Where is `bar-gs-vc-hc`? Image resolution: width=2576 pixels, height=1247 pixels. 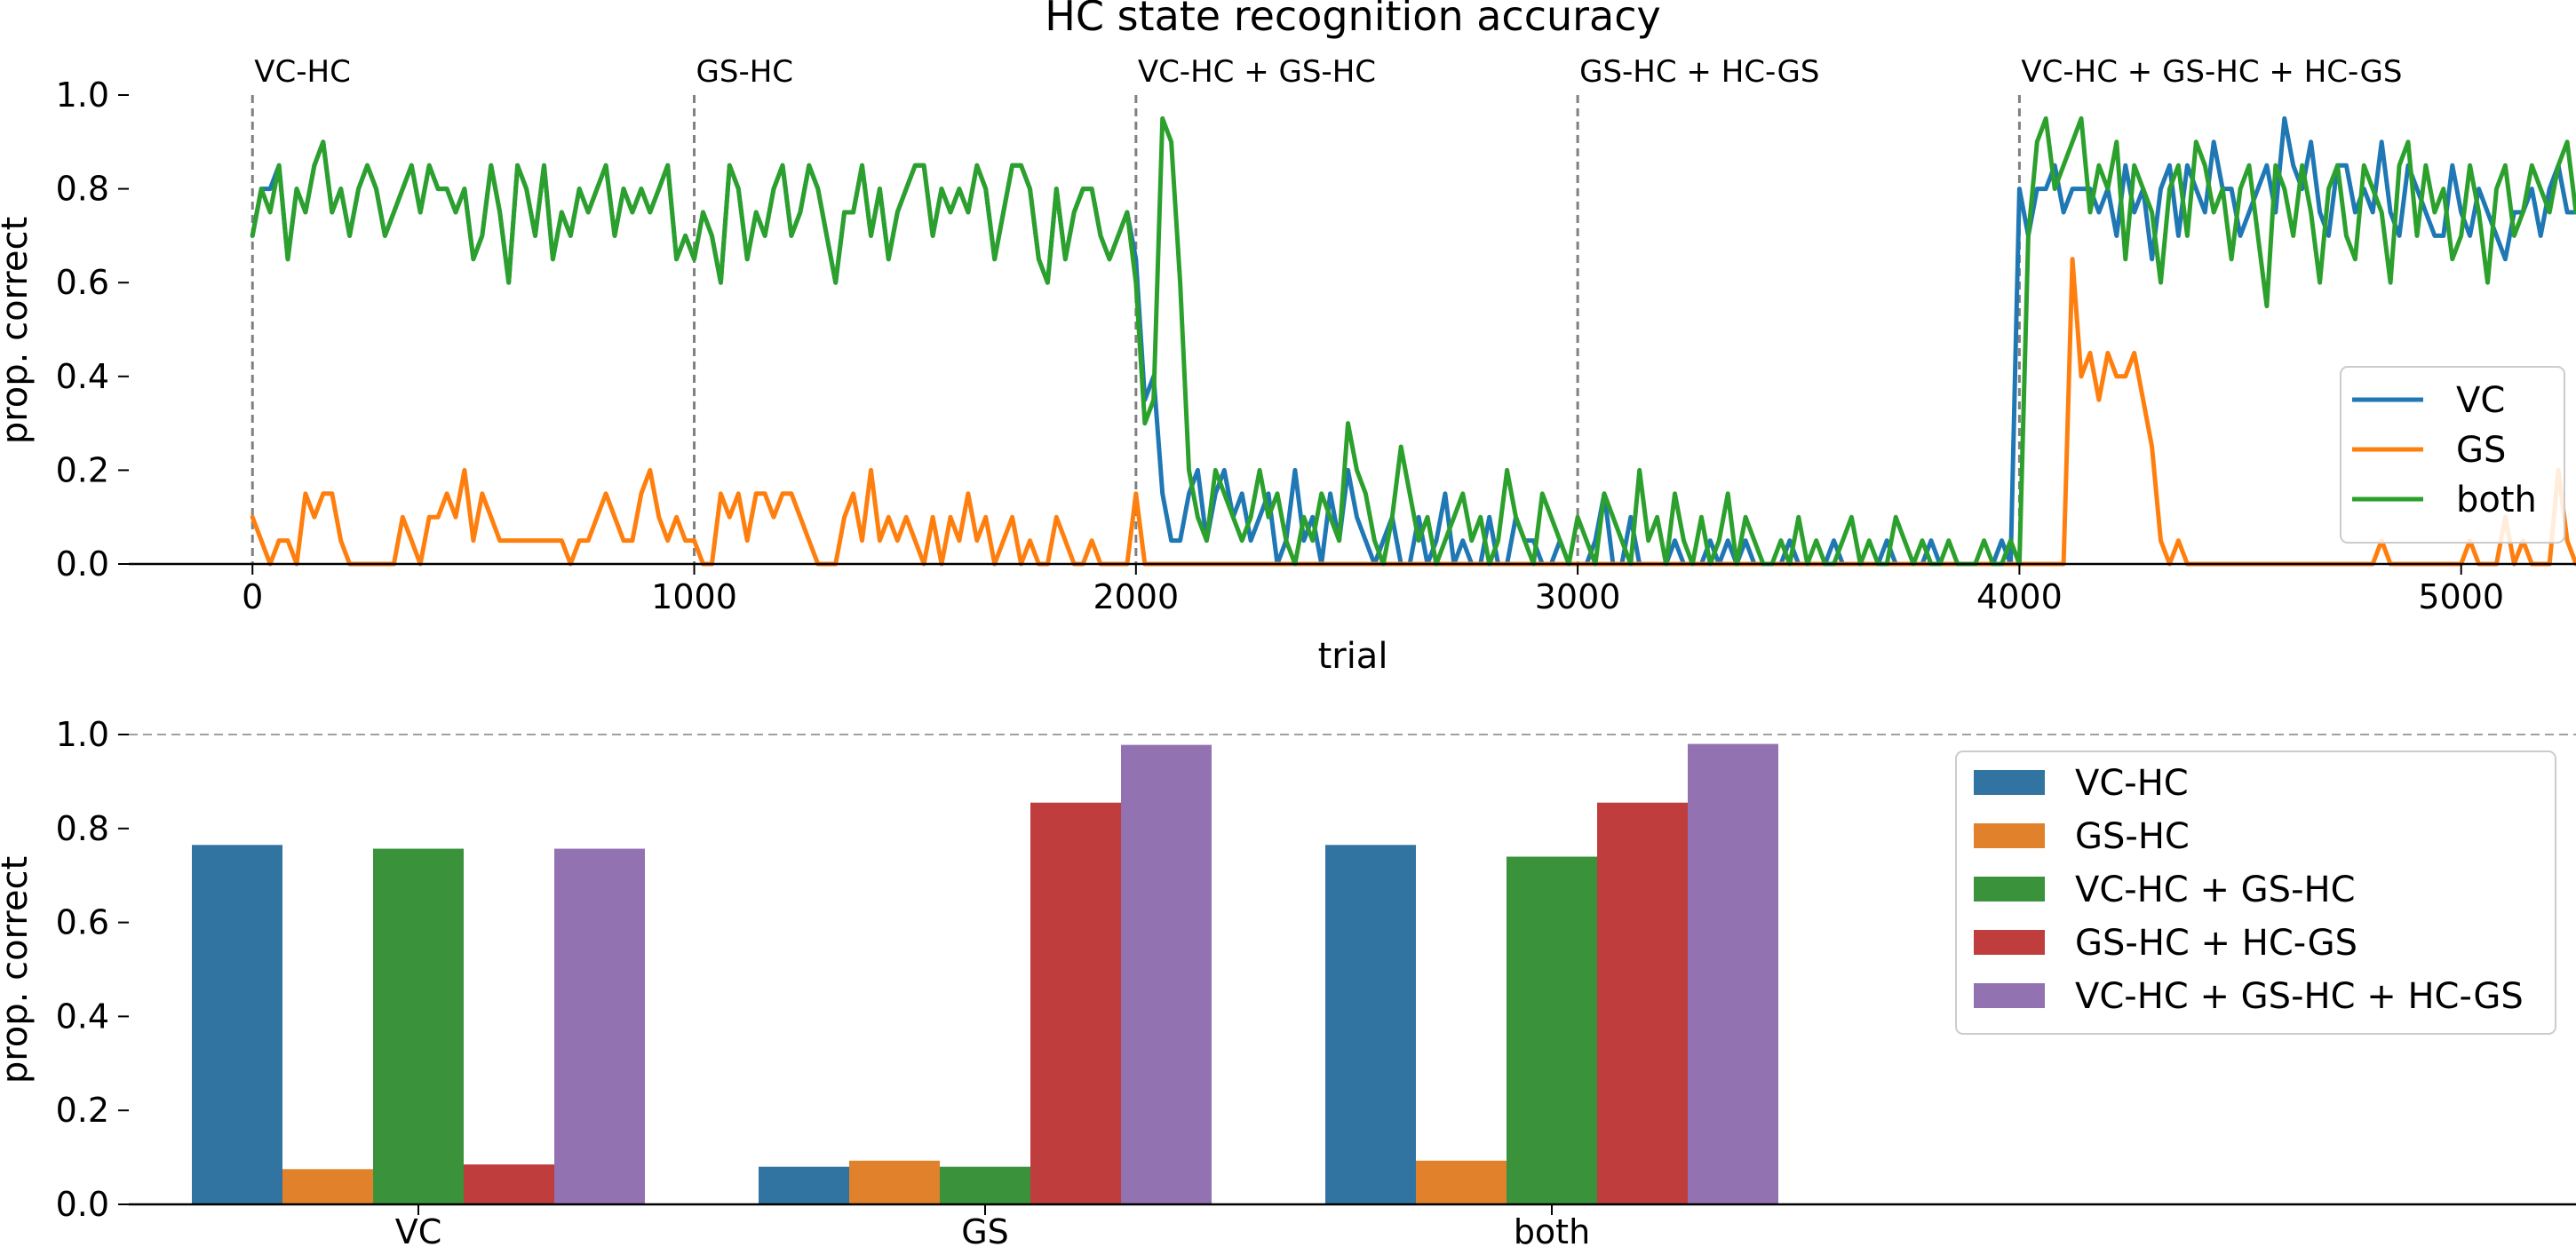 bar-gs-vc-hc is located at coordinates (804, 1185).